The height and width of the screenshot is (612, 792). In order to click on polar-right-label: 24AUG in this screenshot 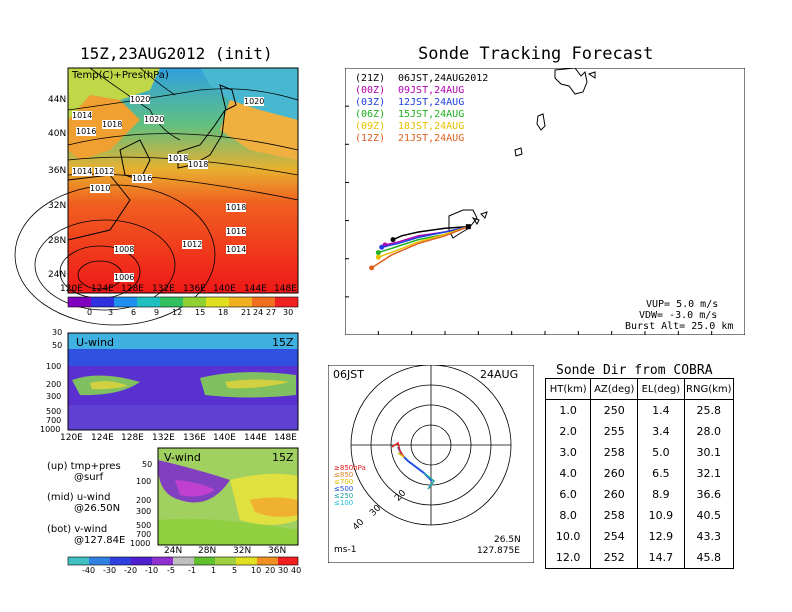, I will do `click(499, 374)`.